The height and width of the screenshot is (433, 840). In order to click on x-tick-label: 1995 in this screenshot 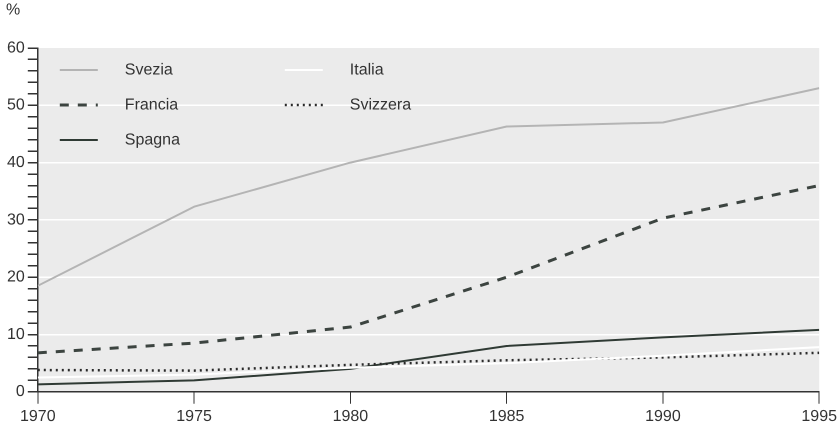, I will do `click(819, 416)`.